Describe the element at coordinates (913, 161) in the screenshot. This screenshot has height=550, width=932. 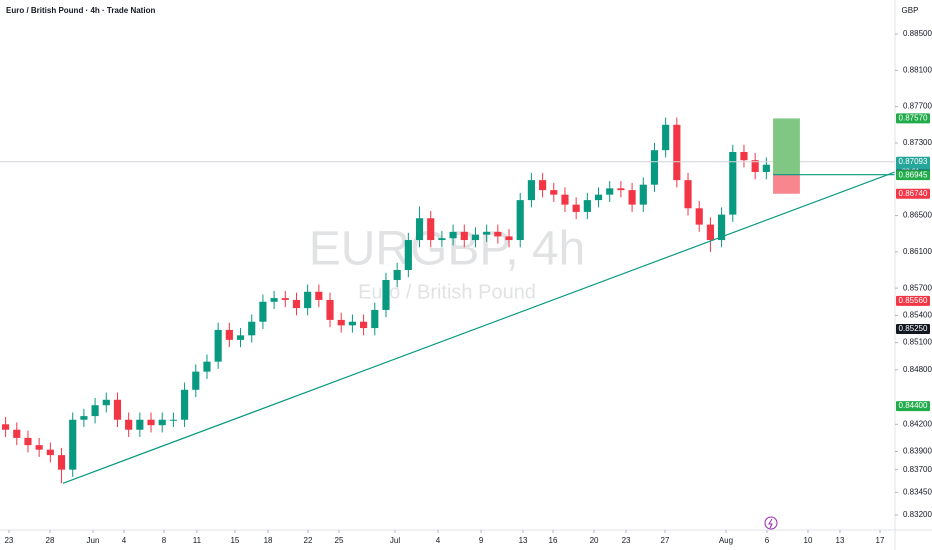
I see `price-badge-label: 0.87093` at that location.